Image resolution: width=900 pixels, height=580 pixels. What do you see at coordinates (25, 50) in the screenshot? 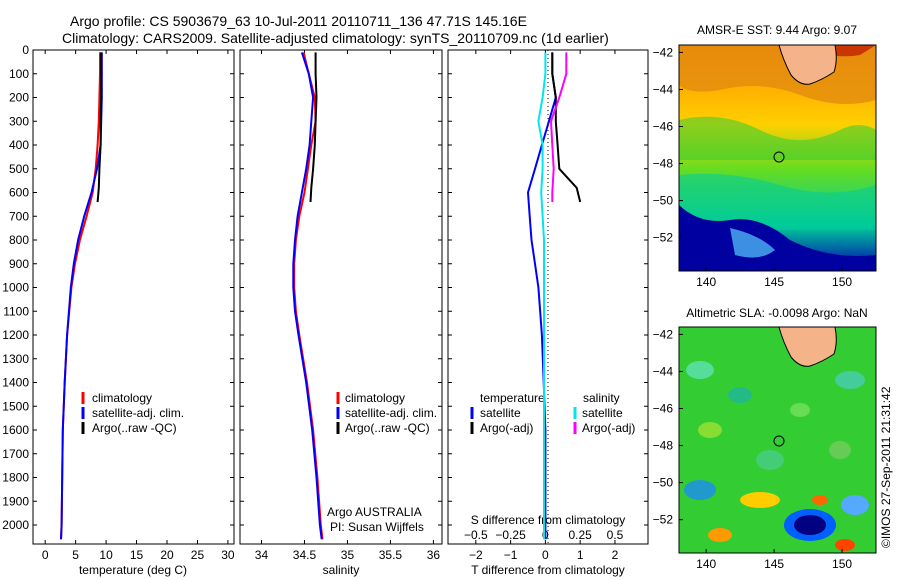
I see `y-tick-label: 0` at bounding box center [25, 50].